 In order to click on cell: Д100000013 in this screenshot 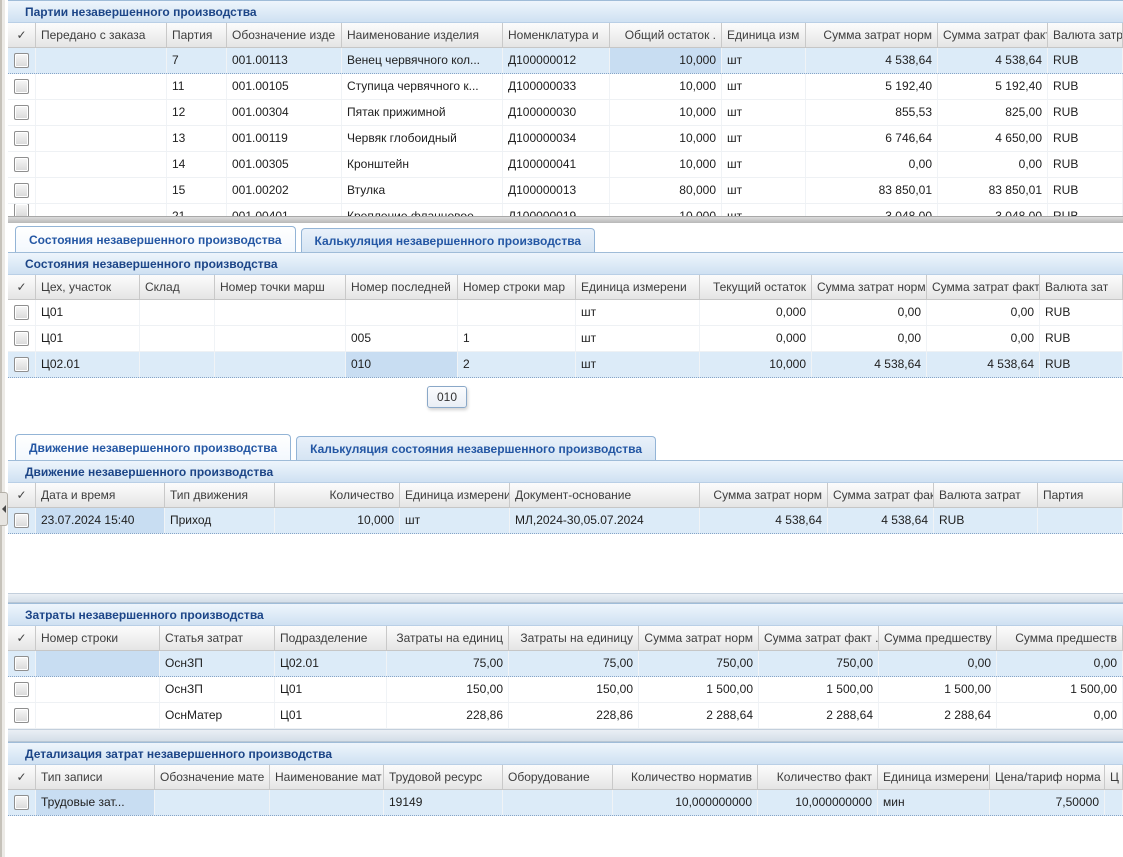, I will do `click(556, 190)`.